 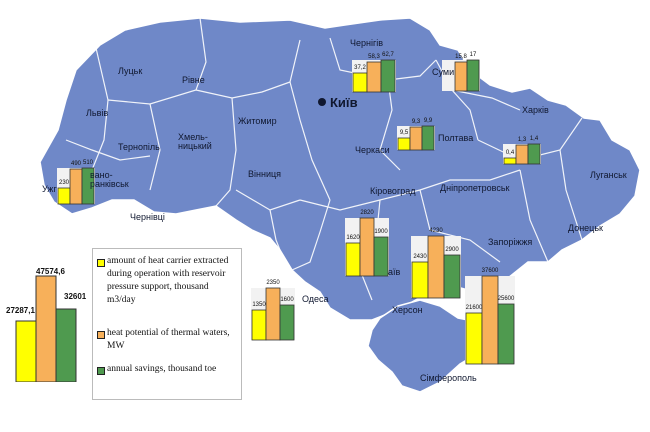 I want to click on legend-swatch-orange, so click(x=101, y=335).